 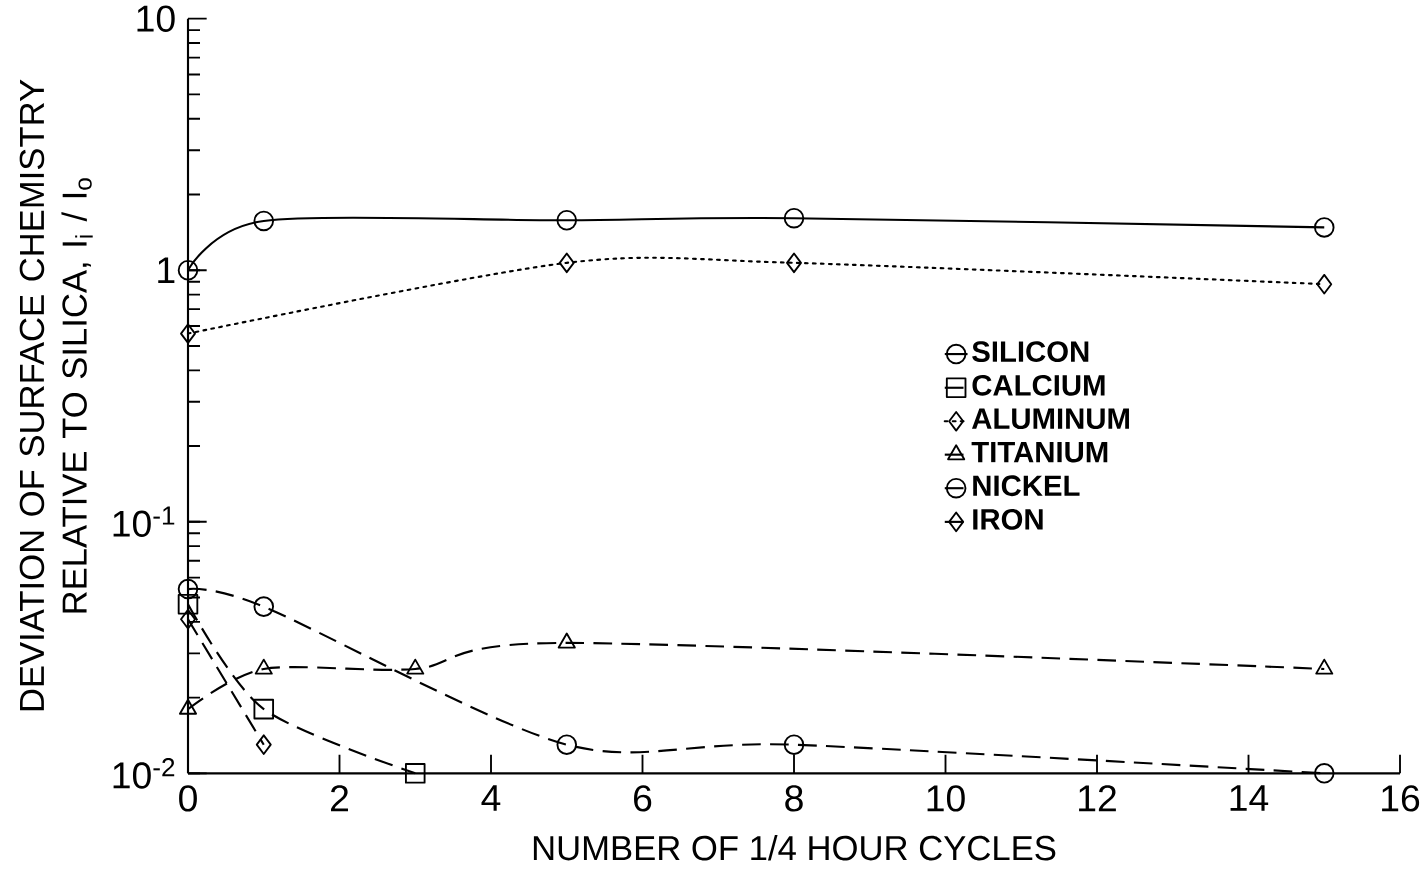 What do you see at coordinates (339, 798) in the screenshot?
I see `x-tick-label: 2` at bounding box center [339, 798].